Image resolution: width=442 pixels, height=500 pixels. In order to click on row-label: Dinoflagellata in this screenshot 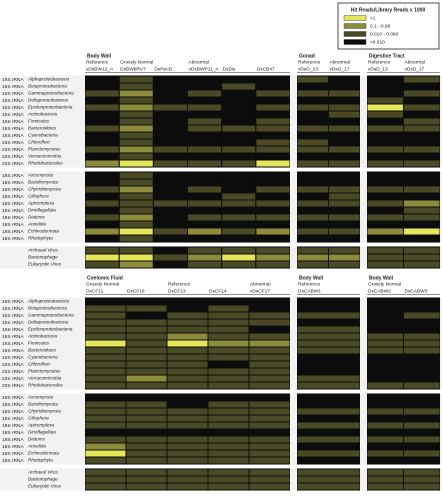, I will do `click(42, 210)`.